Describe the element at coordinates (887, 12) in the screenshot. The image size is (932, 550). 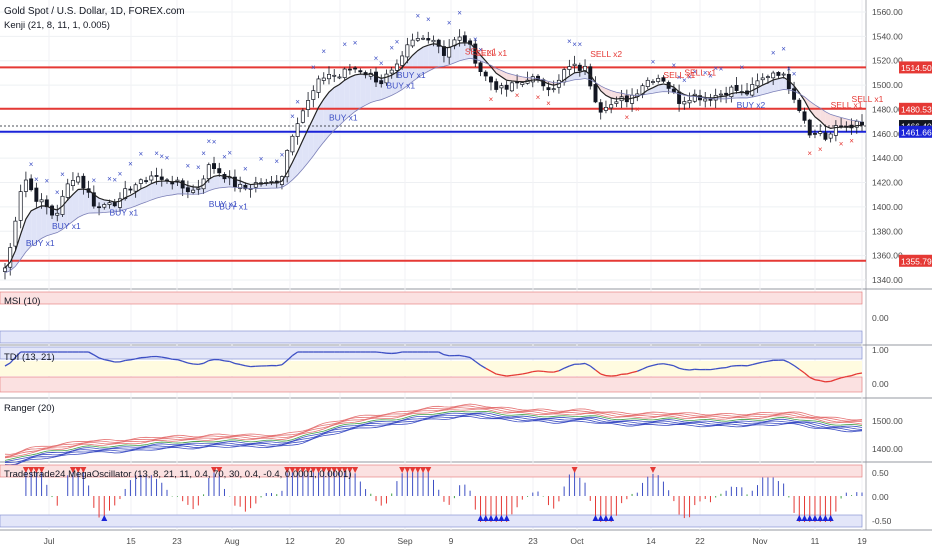
I see `price-tick-label: 1560.00` at that location.